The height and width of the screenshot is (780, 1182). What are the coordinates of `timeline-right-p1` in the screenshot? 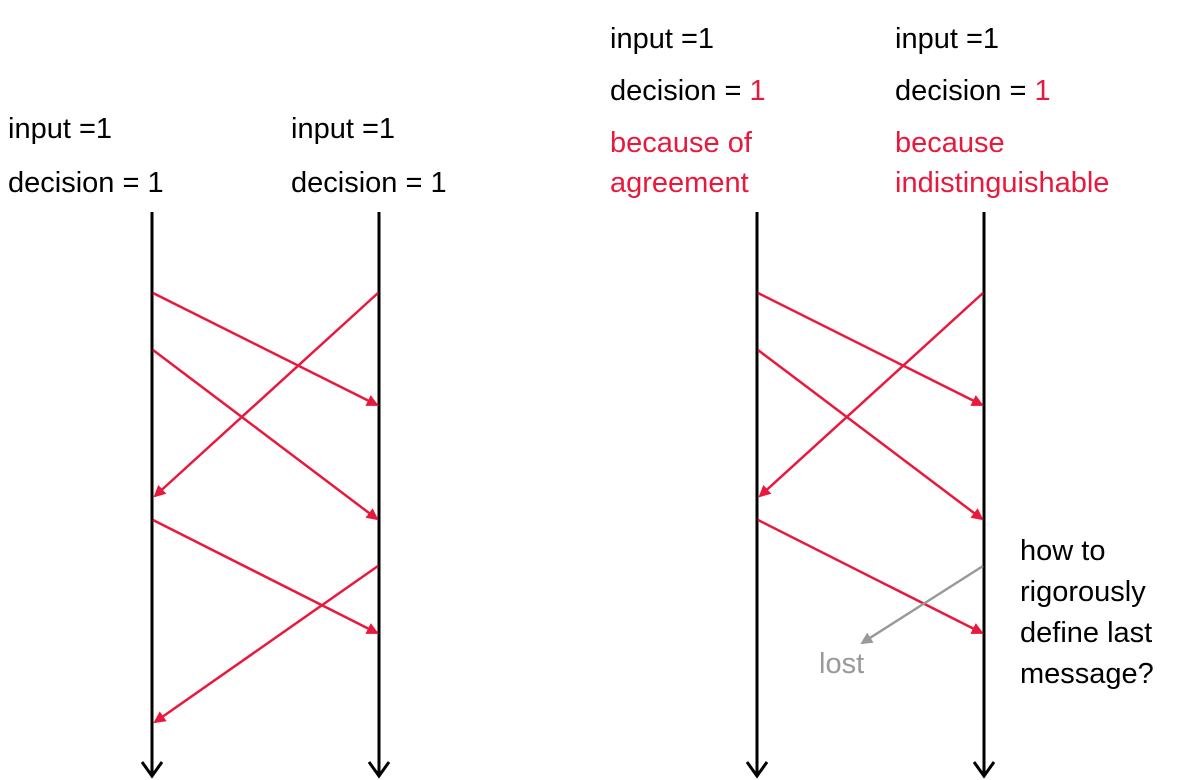 It's located at (757, 495).